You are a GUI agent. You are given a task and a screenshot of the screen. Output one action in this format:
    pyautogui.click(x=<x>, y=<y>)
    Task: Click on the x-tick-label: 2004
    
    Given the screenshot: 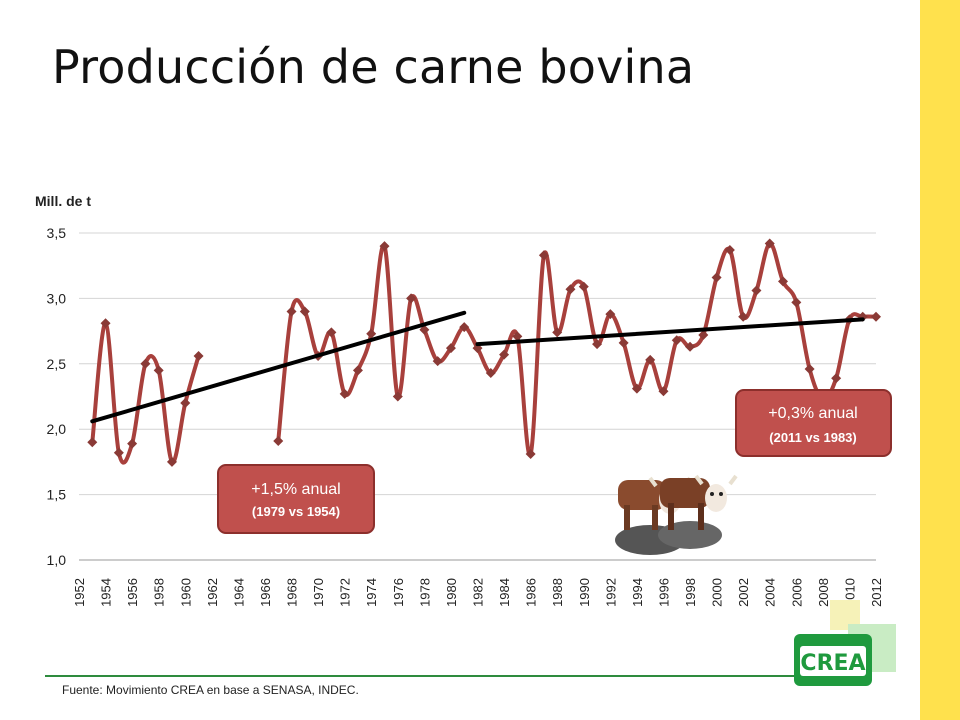 What is the action you would take?
    pyautogui.click(x=770, y=592)
    